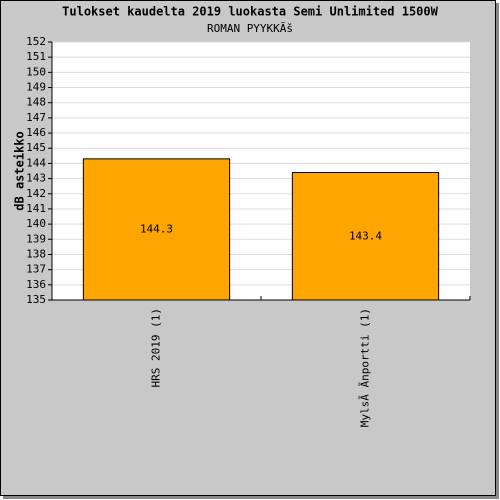  What do you see at coordinates (36, 147) in the screenshot?
I see `y-tick-label: 145` at bounding box center [36, 147].